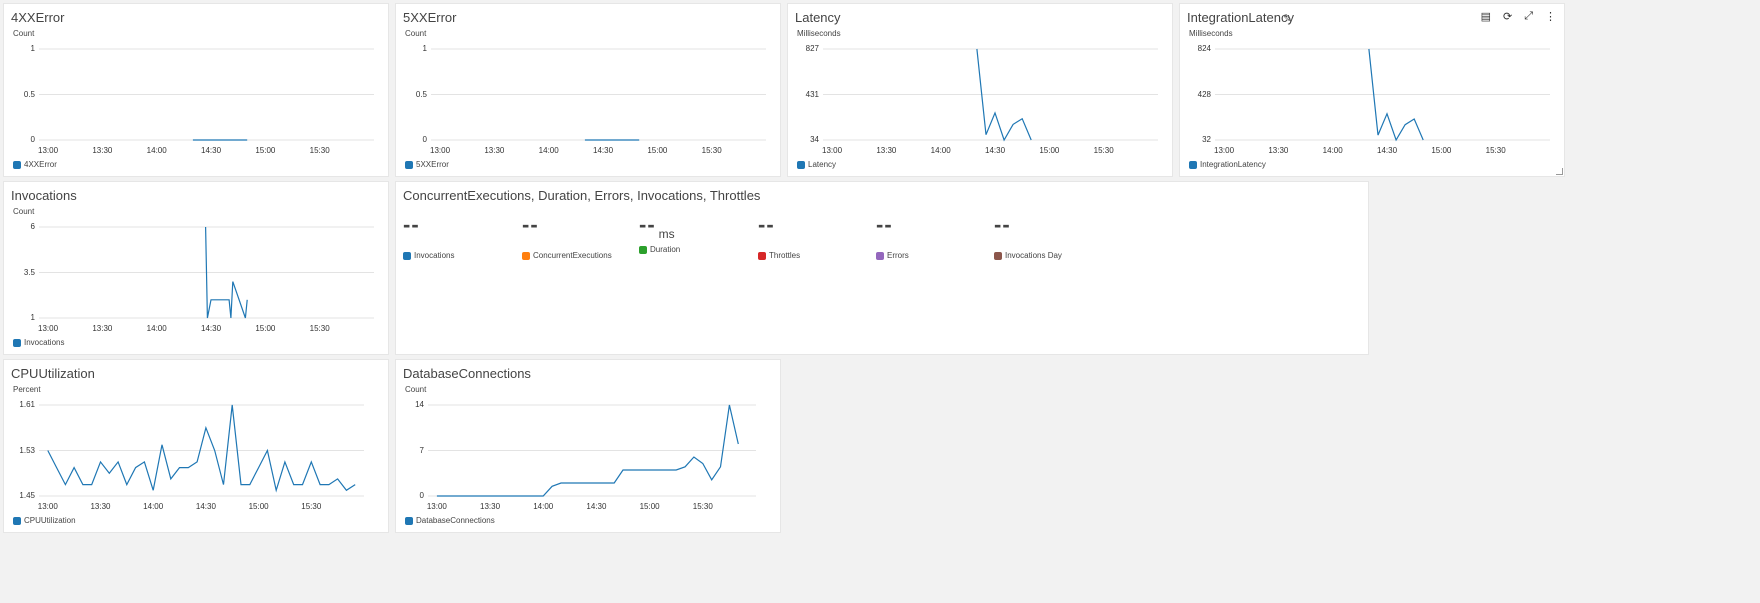  I want to click on y-tick-label: 6, so click(32, 226).